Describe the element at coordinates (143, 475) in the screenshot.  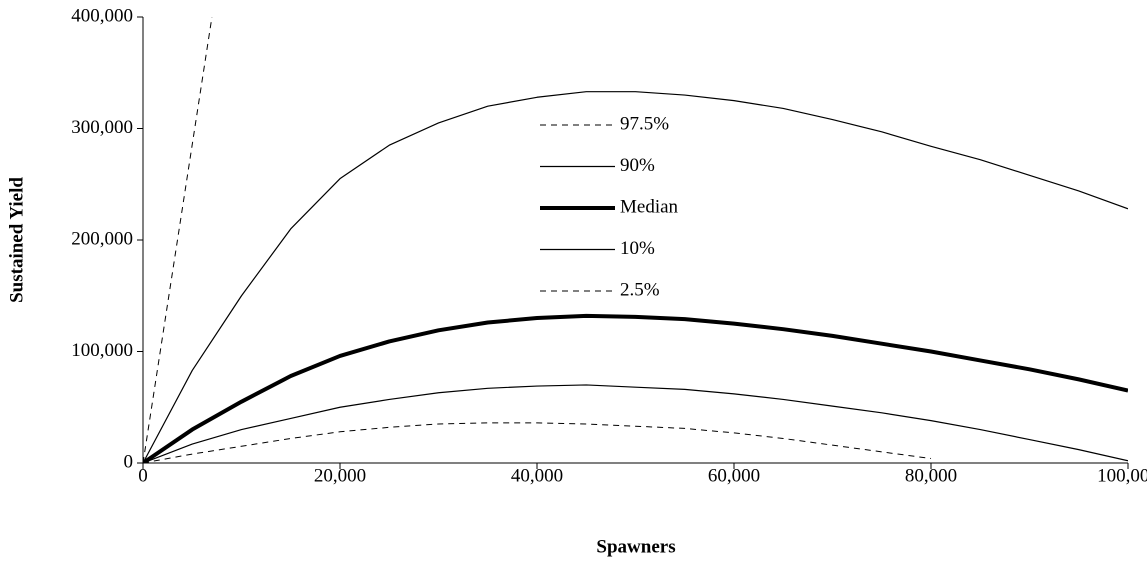
I see `x-tick-label: 0` at that location.